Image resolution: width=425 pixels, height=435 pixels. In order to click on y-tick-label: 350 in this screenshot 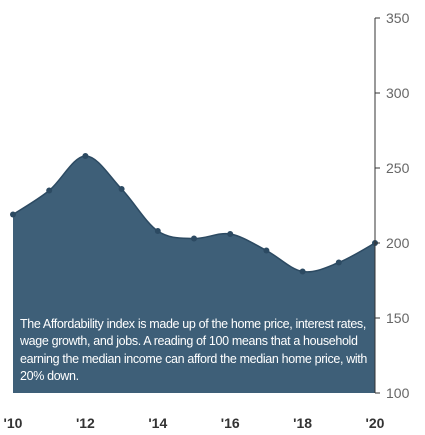, I will do `click(398, 18)`.